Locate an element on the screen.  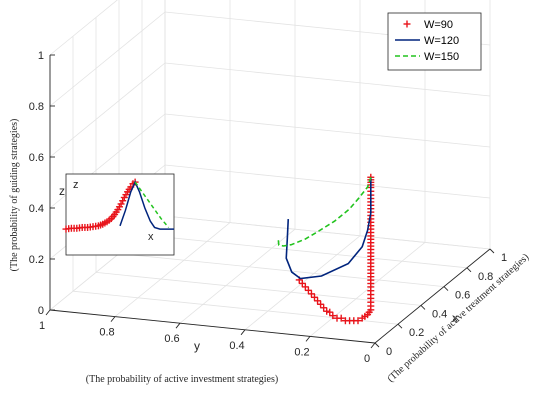
x-tick-label: 0.8 is located at coordinates (485, 277).